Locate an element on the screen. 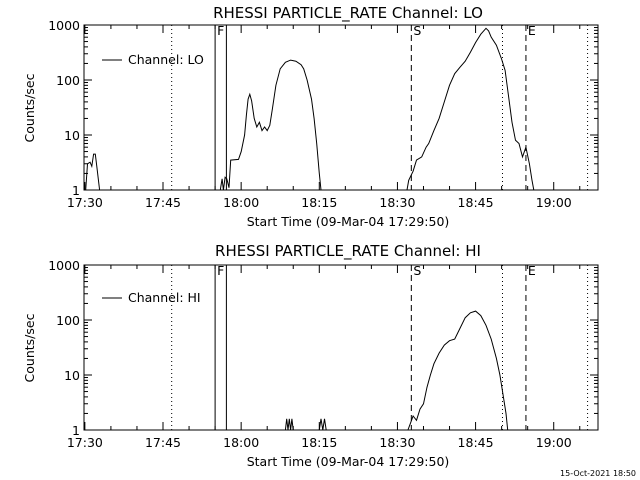  x-axis-label-lo: Start Time (09-Mar-04 17:29:50) is located at coordinates (348, 221).